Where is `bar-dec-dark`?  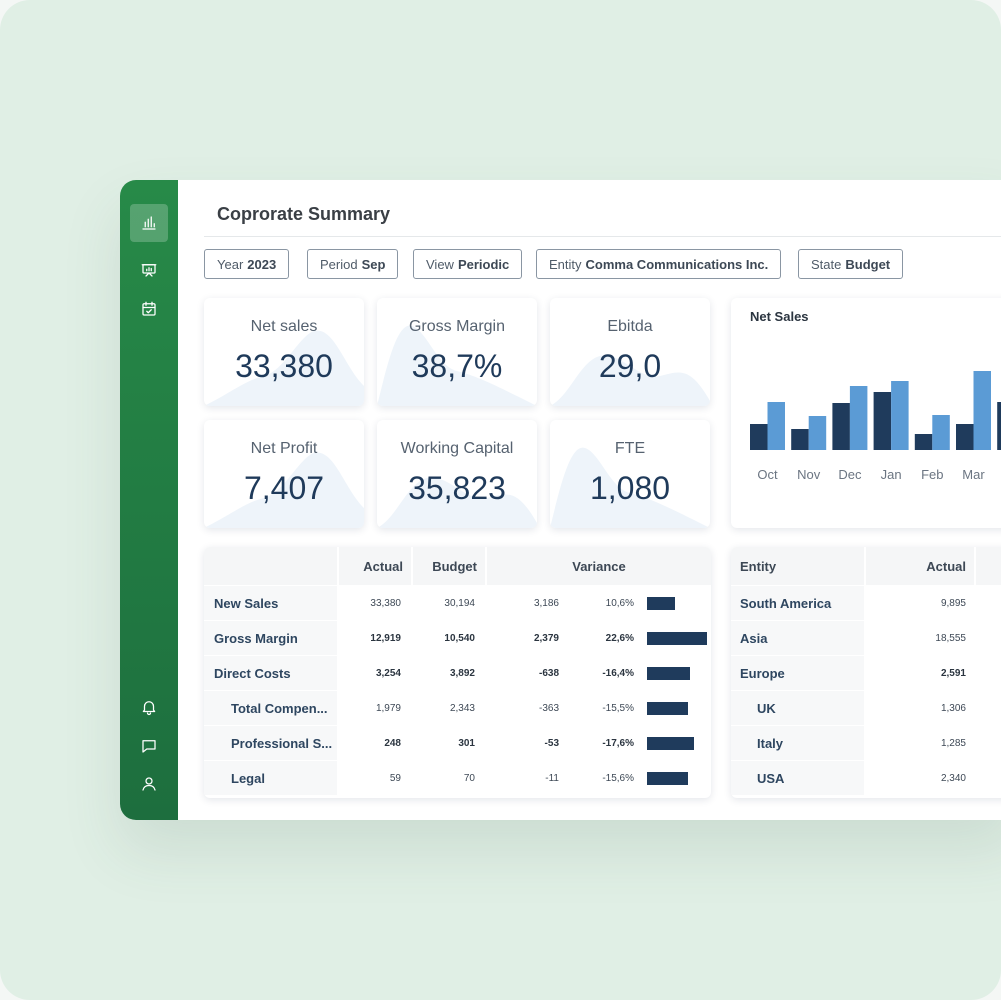 bar-dec-dark is located at coordinates (841, 426).